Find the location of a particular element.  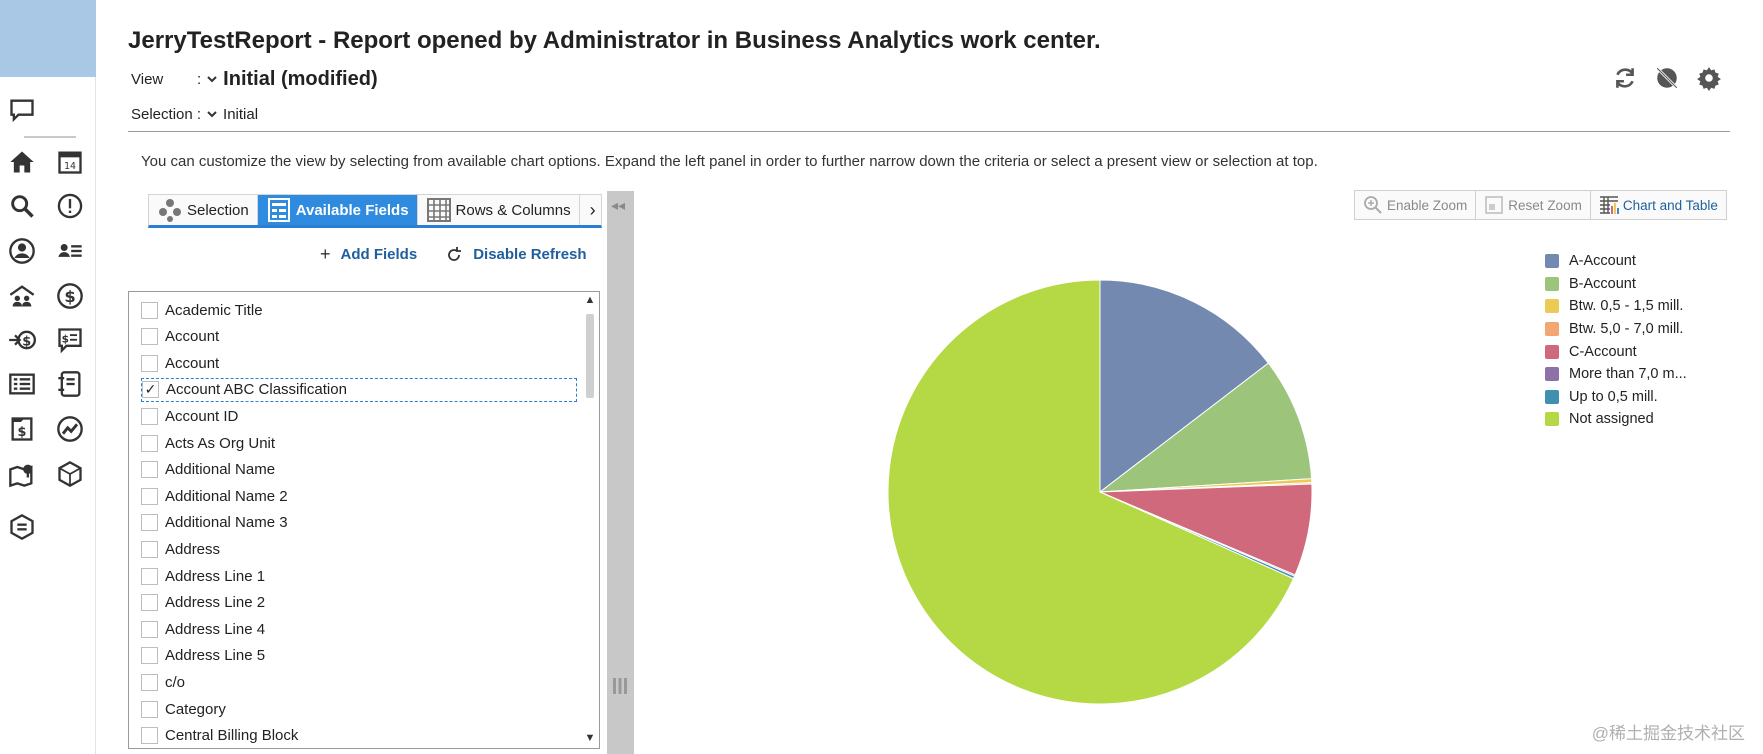

fields-scrollbar: ▲ ▼ is located at coordinates (590, 520).